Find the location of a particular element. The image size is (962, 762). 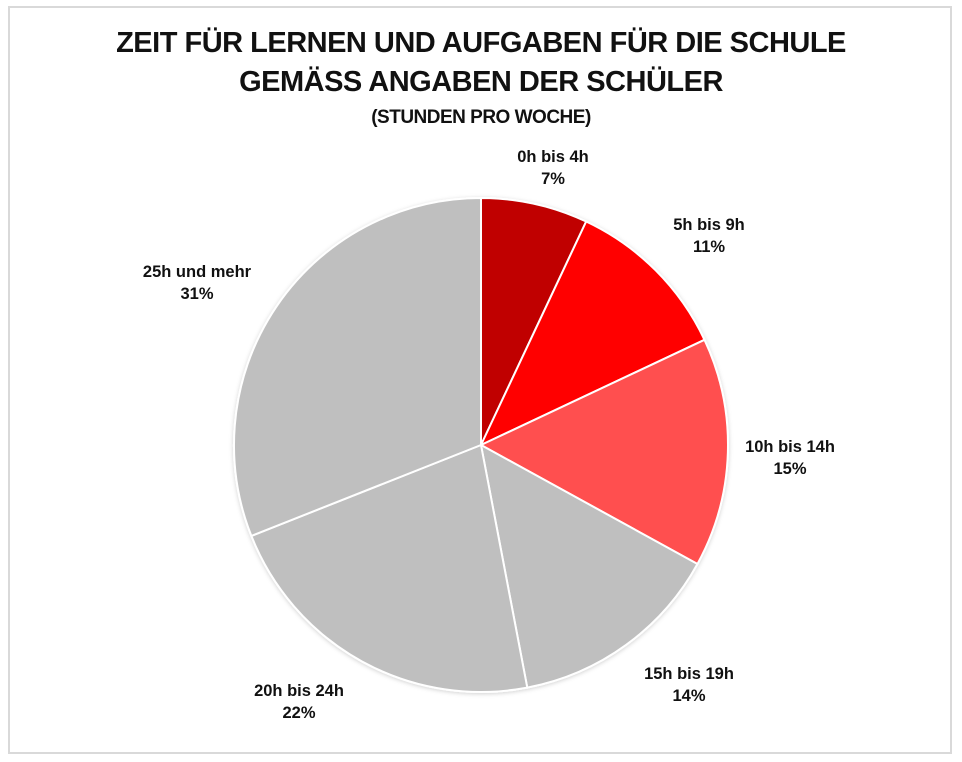

data-label-20h-24h: 20h bis 24h 22% is located at coordinates (299, 702).